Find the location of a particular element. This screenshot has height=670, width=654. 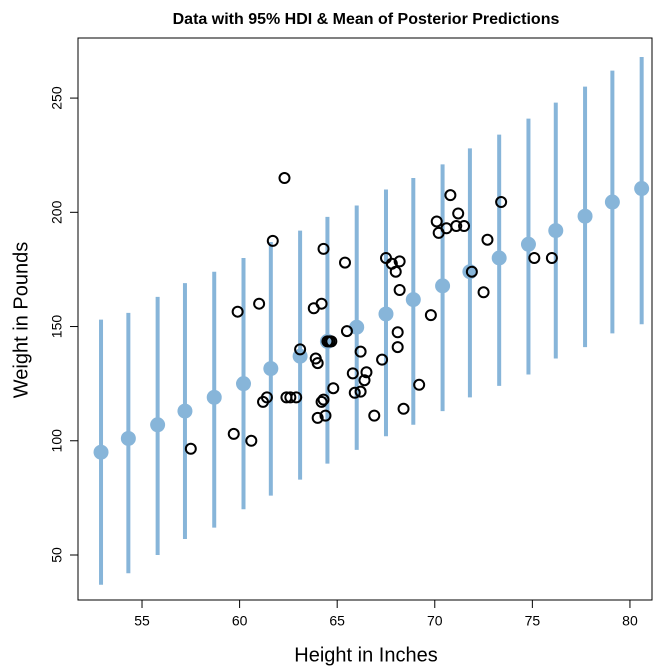

x-axis-label: Height in Inches is located at coordinates (365, 655).